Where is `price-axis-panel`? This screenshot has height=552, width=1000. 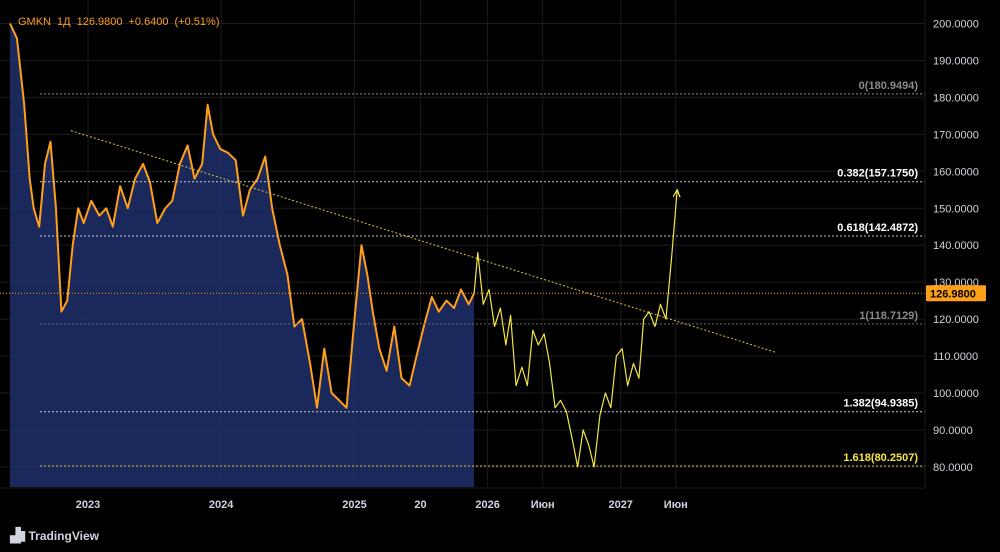 price-axis-panel is located at coordinates (962, 276).